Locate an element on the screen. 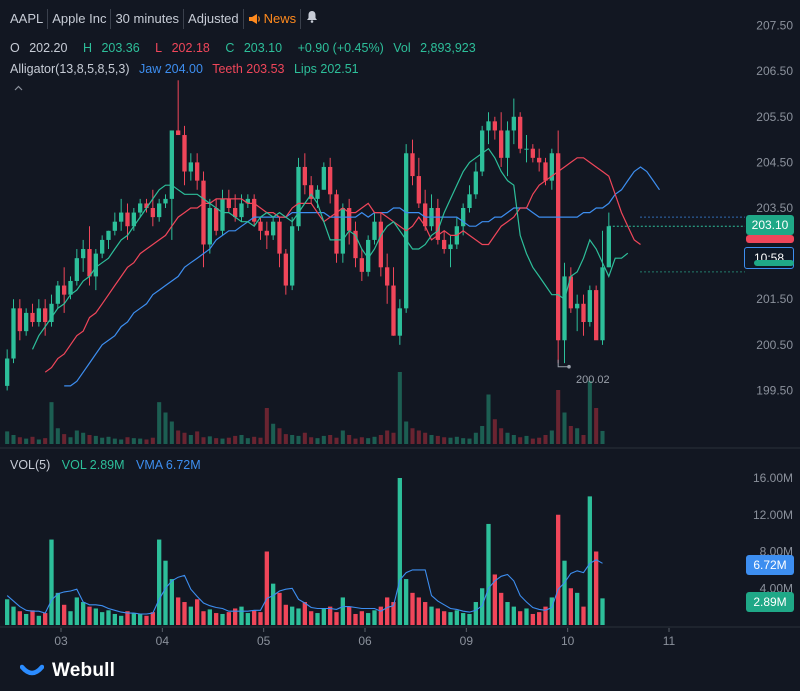  overlay-volume-bar is located at coordinates (551, 437).